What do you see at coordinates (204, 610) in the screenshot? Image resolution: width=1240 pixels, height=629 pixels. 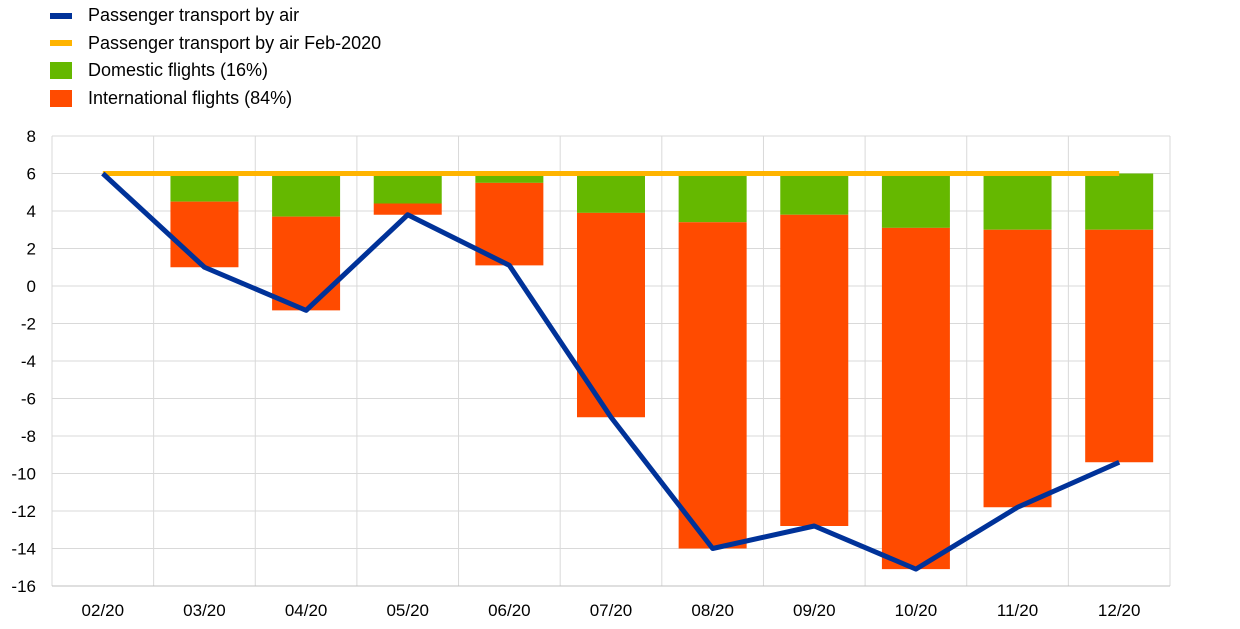 I see `x-tick-label: 03/20` at bounding box center [204, 610].